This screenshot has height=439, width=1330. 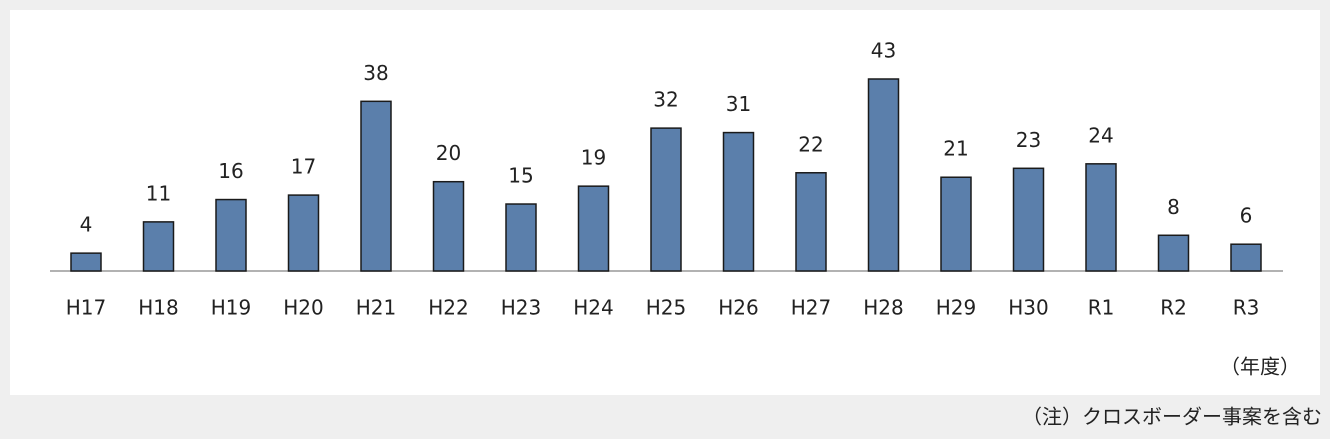 I want to click on x-tick-label: H24, so click(x=593, y=308).